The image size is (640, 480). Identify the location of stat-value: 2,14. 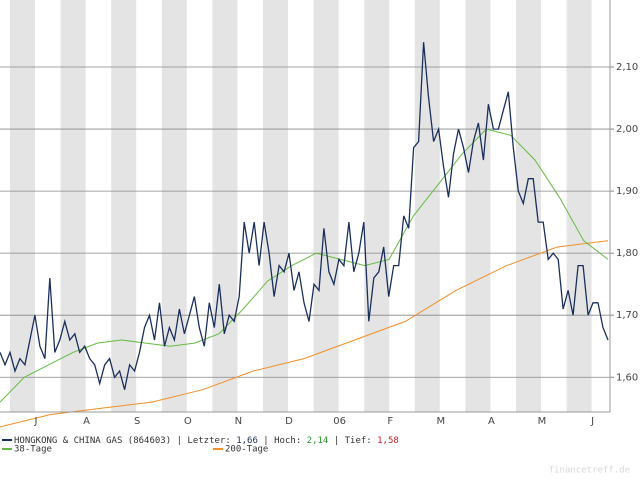
(318, 441).